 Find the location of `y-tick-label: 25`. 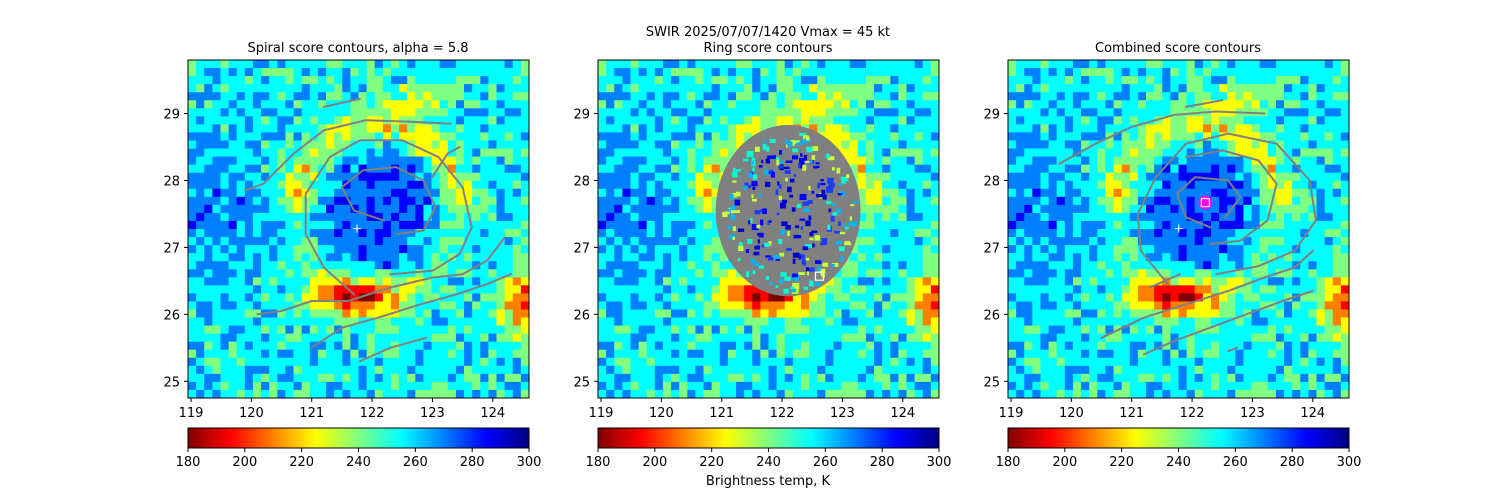

y-tick-label: 25 is located at coordinates (581, 382).